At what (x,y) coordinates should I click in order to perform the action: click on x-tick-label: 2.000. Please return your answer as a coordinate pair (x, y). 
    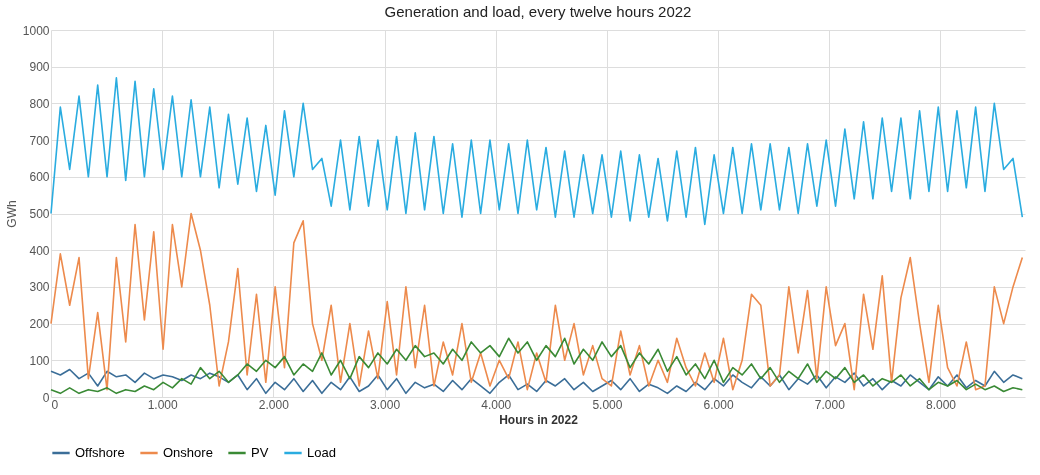
    Looking at the image, I should click on (274, 404).